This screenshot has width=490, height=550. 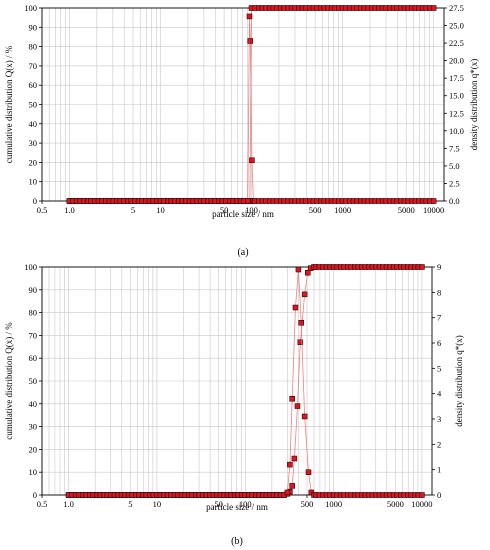 I want to click on y-right-tick-label: 8, so click(x=439, y=292).